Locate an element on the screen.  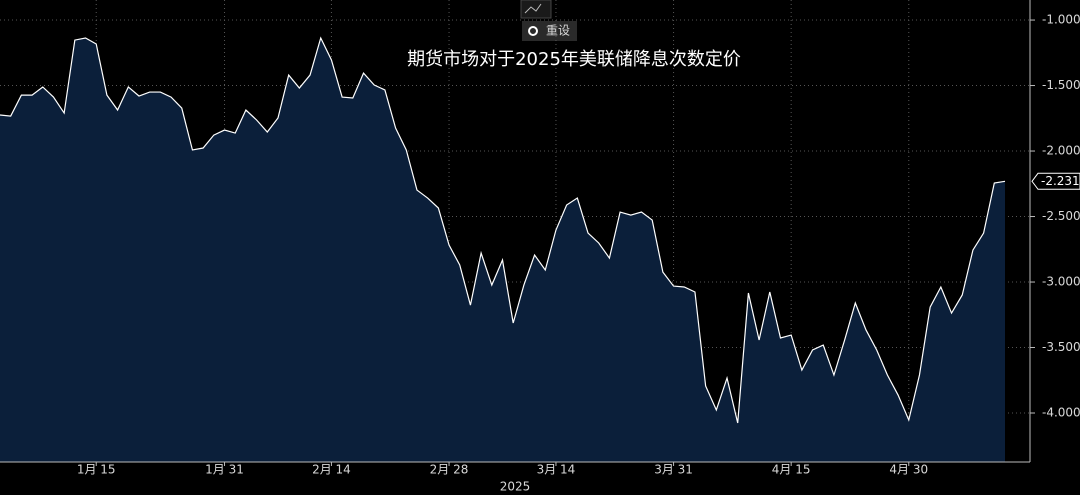
x-tick-label: 1月 15 is located at coordinates (96, 470).